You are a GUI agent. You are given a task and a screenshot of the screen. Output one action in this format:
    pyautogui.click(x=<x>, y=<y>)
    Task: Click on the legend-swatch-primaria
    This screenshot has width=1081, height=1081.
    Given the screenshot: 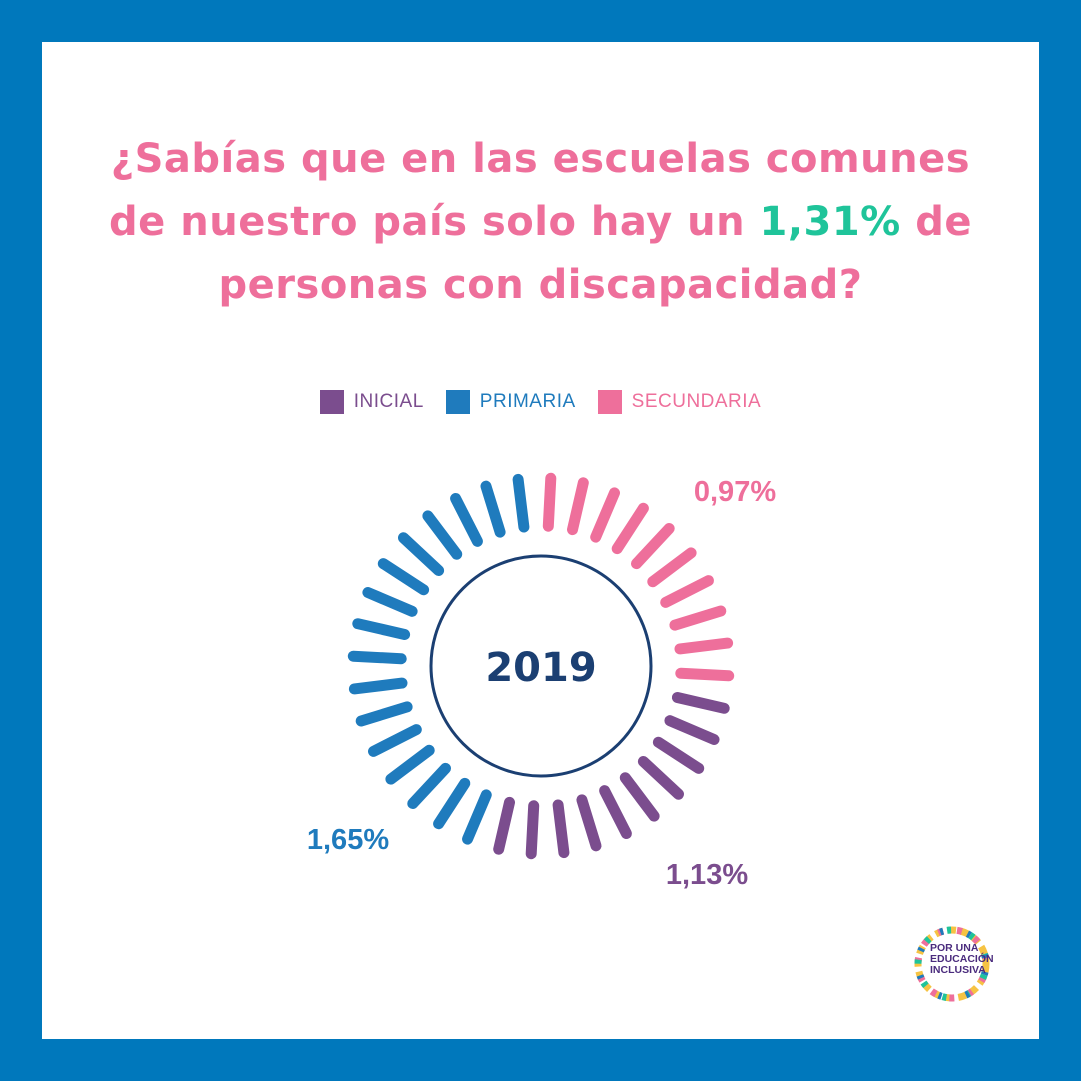 What is the action you would take?
    pyautogui.click(x=457, y=402)
    